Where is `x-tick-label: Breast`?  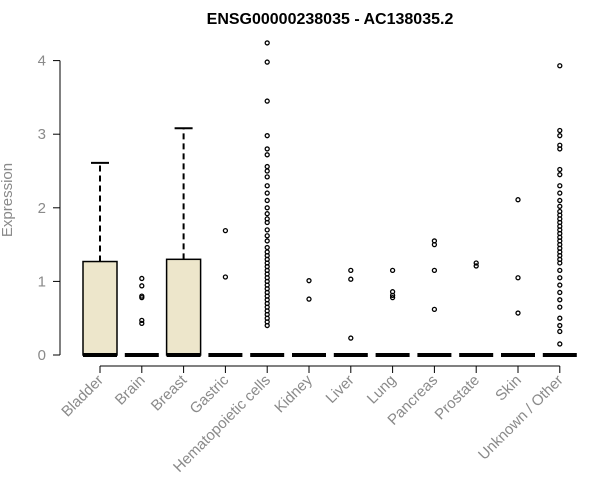
x-tick-label: Breast is located at coordinates (169, 392).